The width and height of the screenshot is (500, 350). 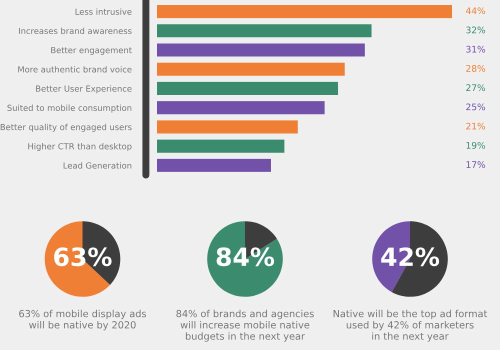 I want to click on data-label: 28%, so click(x=476, y=68).